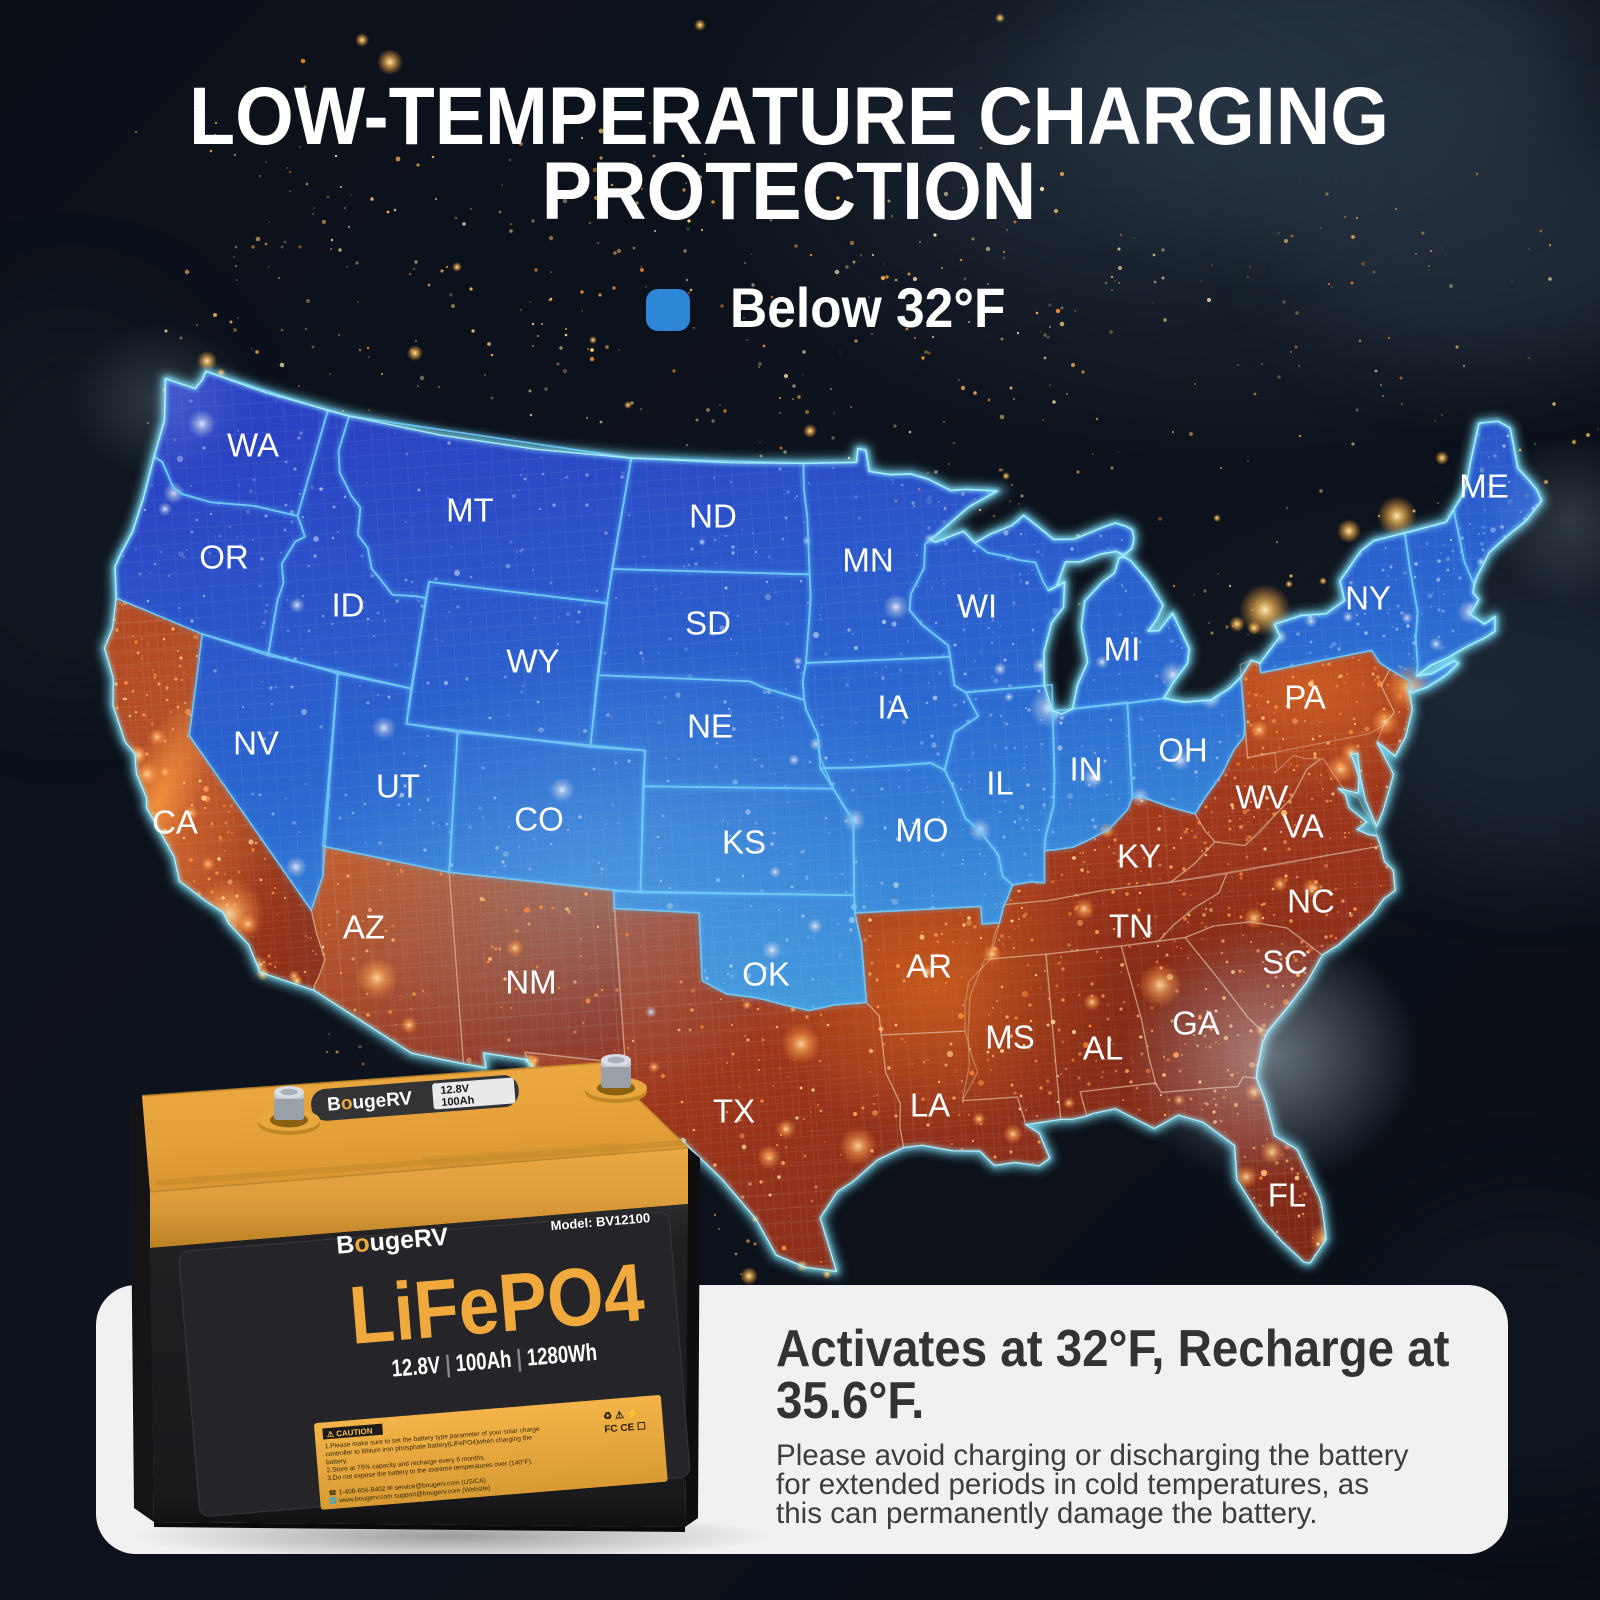 Image resolution: width=1600 pixels, height=1600 pixels. What do you see at coordinates (1139, 856) in the screenshot?
I see `svg-text: KY` at bounding box center [1139, 856].